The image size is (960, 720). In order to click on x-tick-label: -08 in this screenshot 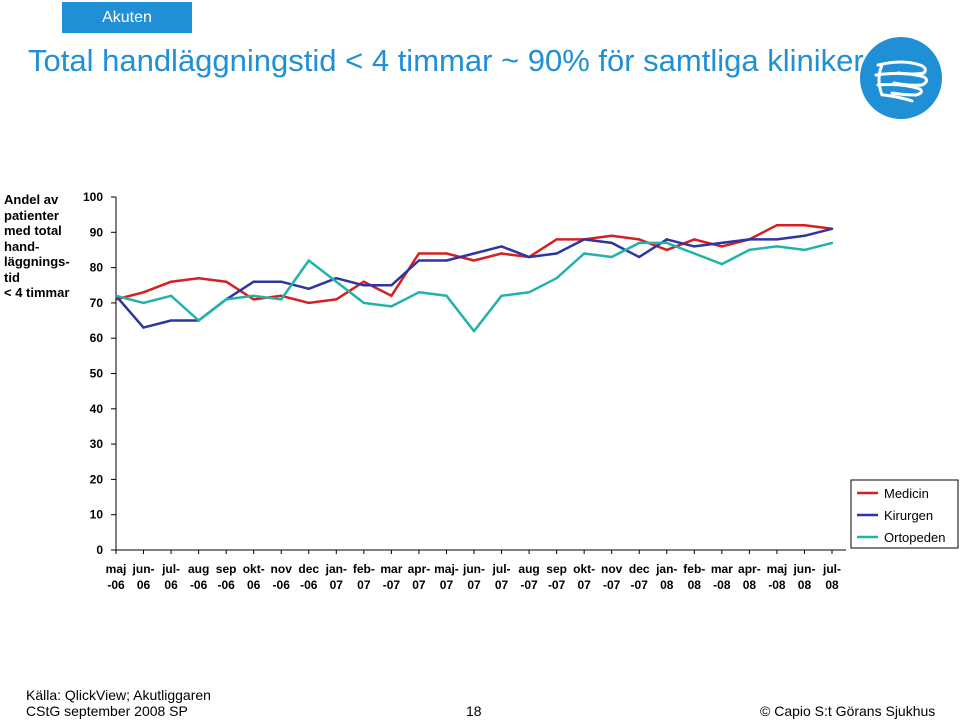, I will do `click(777, 585)`.